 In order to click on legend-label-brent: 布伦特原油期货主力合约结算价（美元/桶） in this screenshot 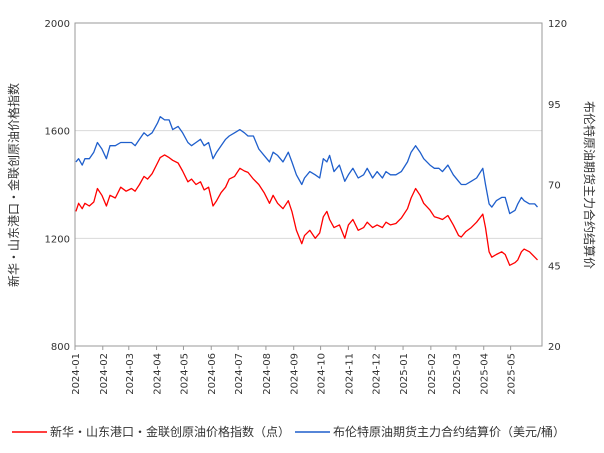, I will do `click(449, 431)`.